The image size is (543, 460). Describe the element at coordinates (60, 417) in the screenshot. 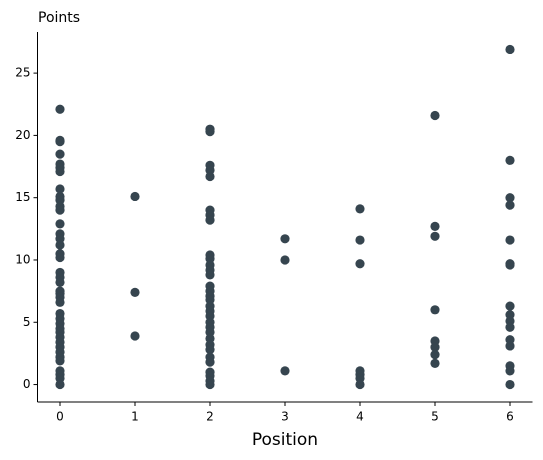

I see `x-tick-label: 0` at that location.